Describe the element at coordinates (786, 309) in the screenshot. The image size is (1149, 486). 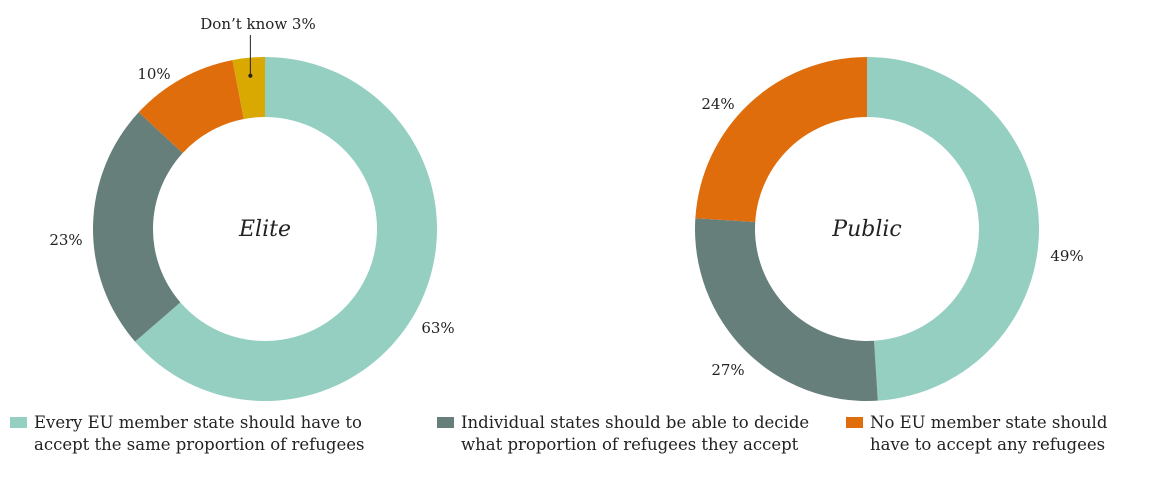
I see `public-slice-individual-states-should-be-ab` at that location.